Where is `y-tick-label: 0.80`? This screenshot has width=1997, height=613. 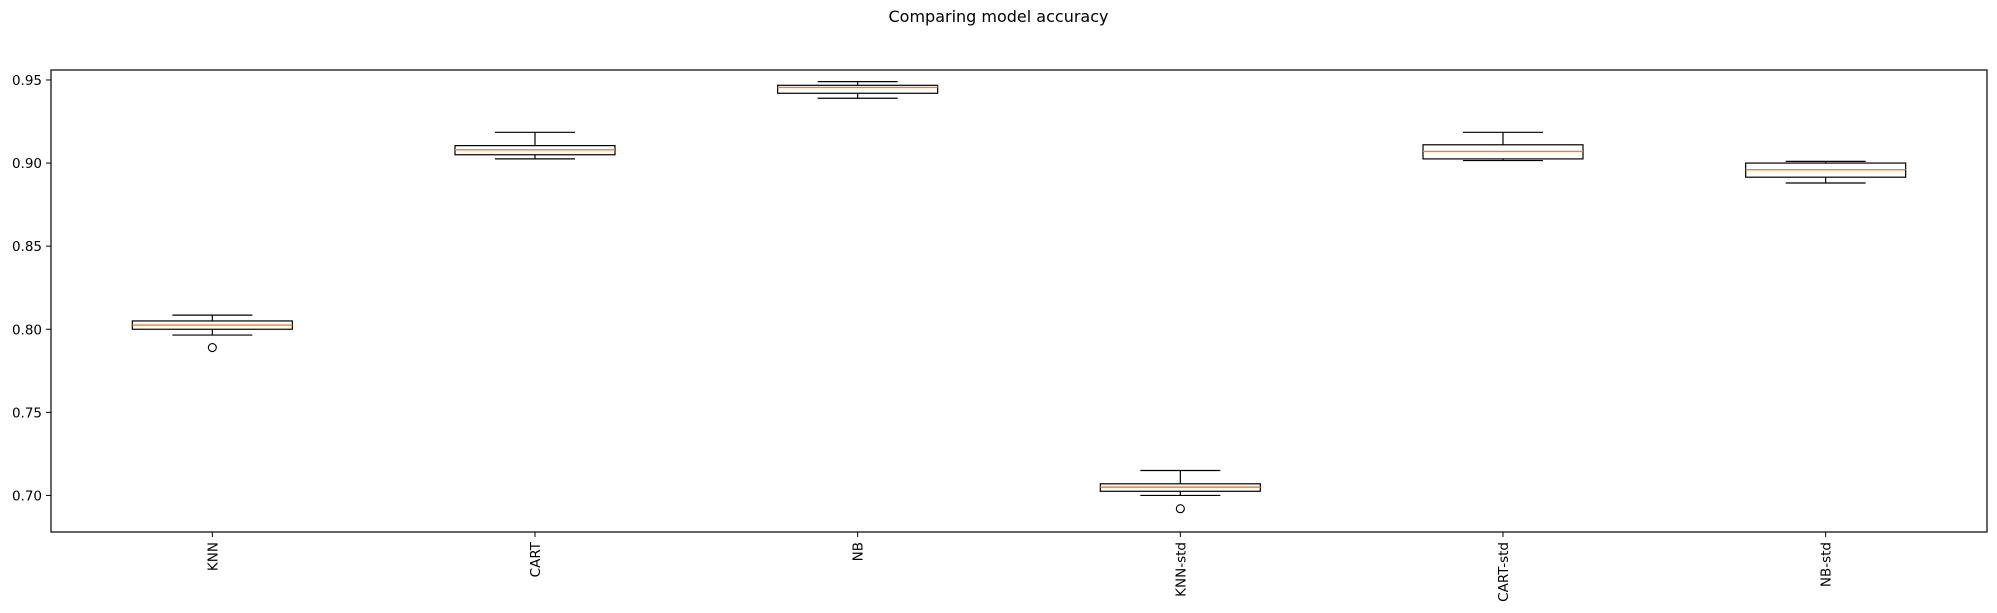 y-tick-label: 0.80 is located at coordinates (27, 330).